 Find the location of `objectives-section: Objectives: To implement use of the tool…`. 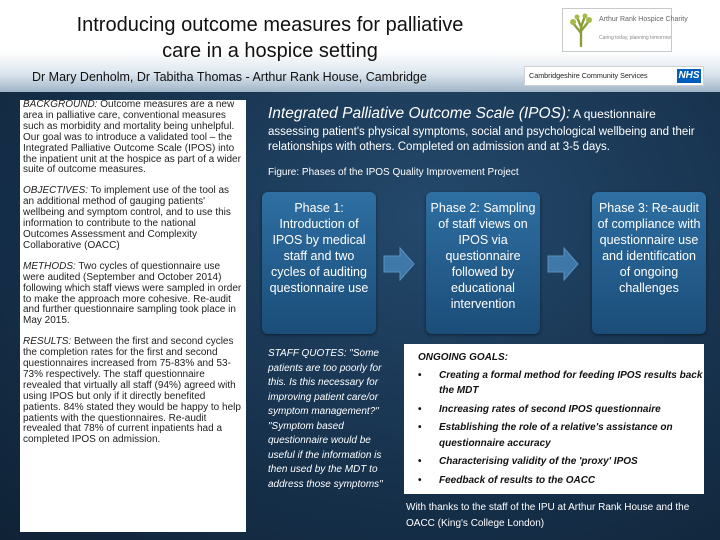

objectives-section: Objectives: To implement use of the tool… is located at coordinates (132, 218).